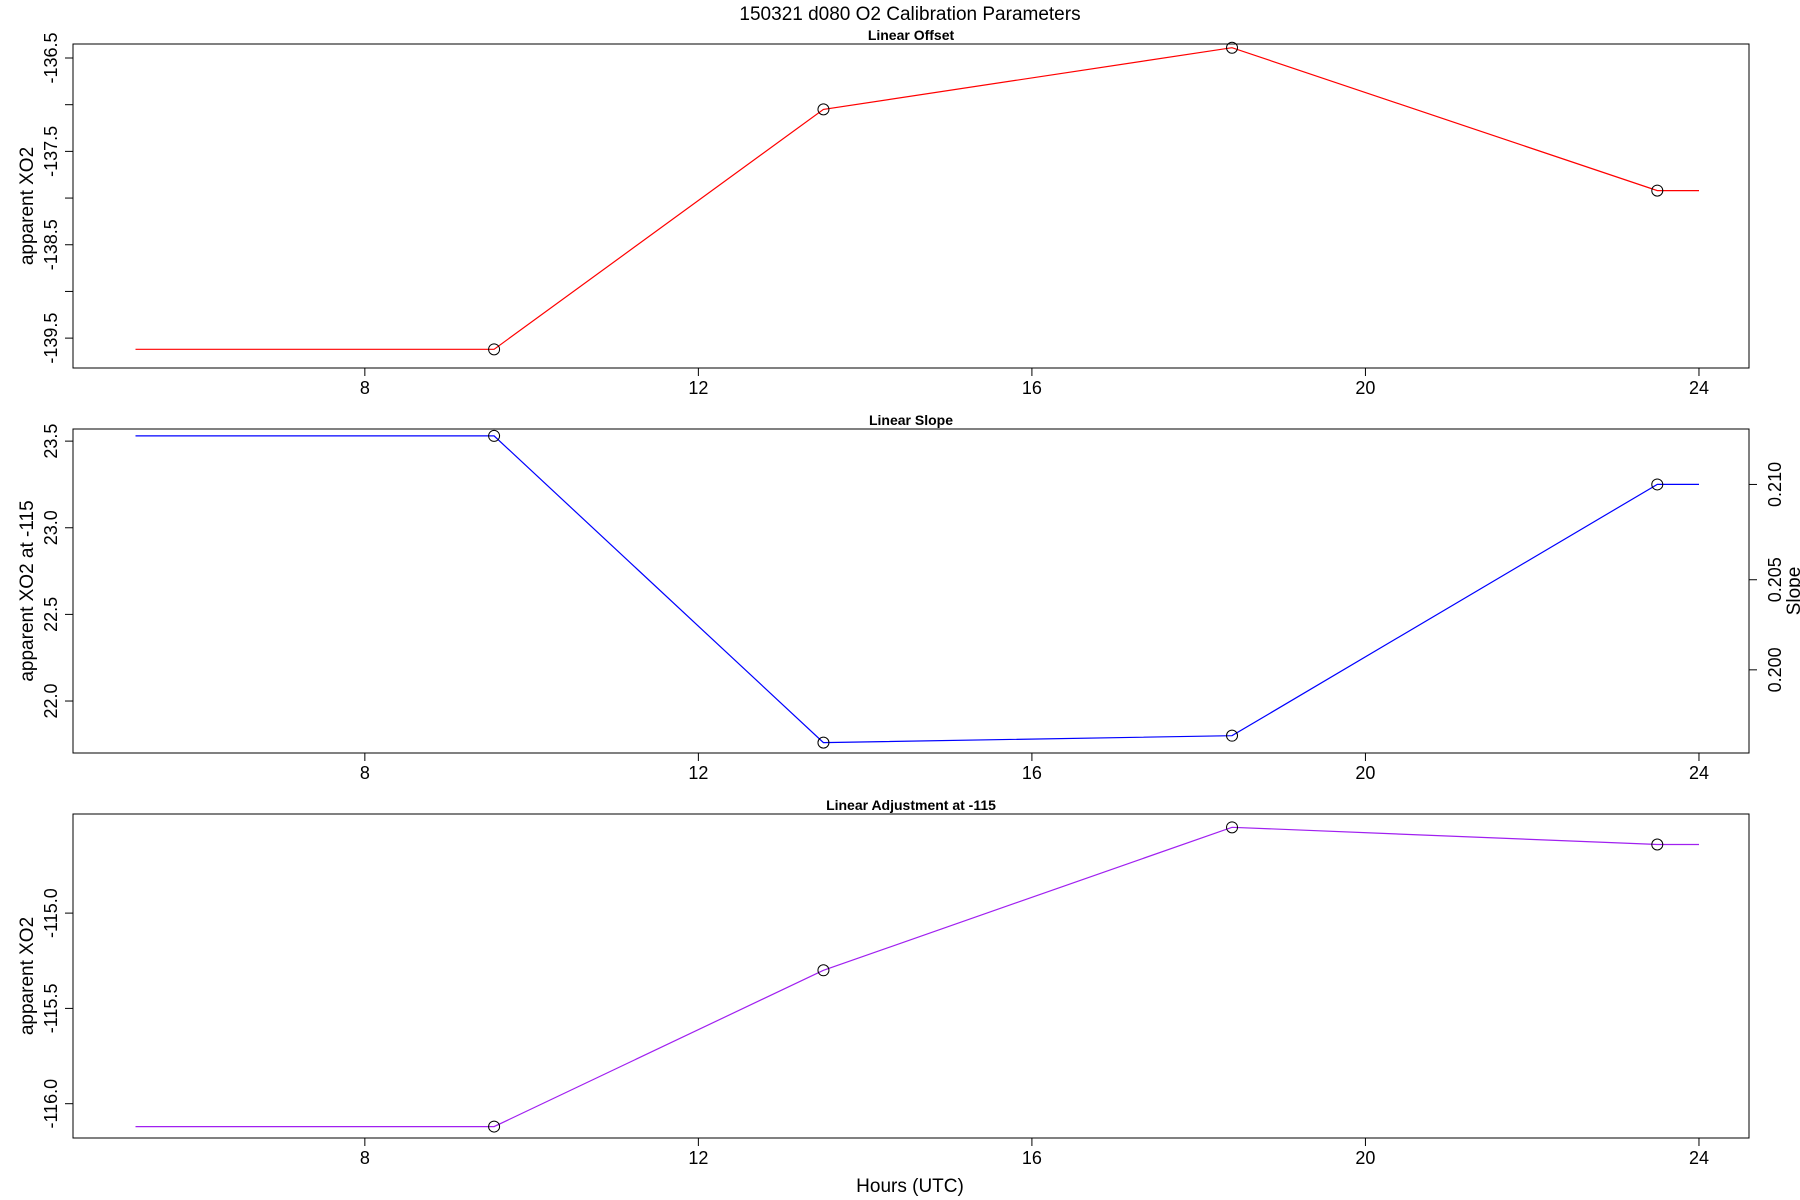 The width and height of the screenshot is (1800, 1200). I want to click on y-tick-label: 22.5, so click(51, 614).